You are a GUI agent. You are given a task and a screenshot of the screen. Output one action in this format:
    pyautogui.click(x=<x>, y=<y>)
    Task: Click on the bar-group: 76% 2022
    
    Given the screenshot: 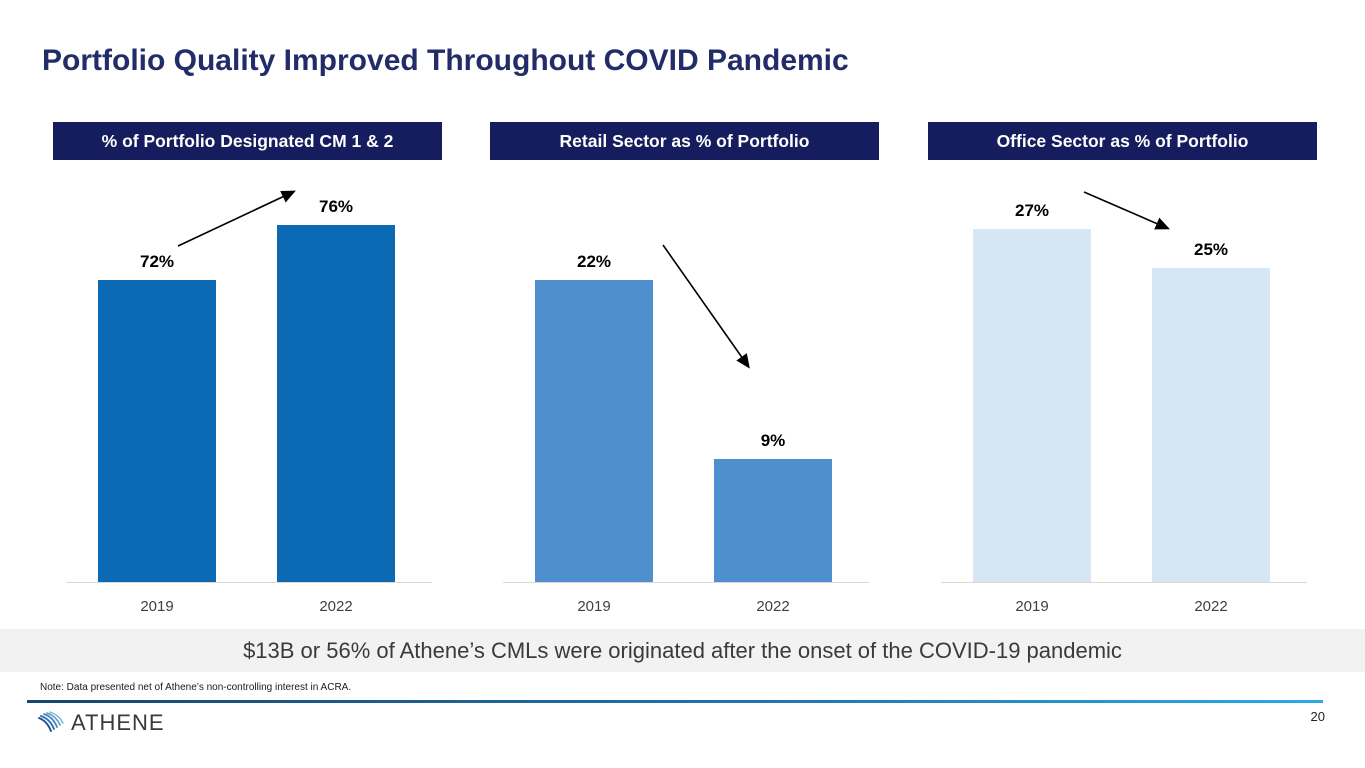 What is the action you would take?
    pyautogui.click(x=336, y=392)
    